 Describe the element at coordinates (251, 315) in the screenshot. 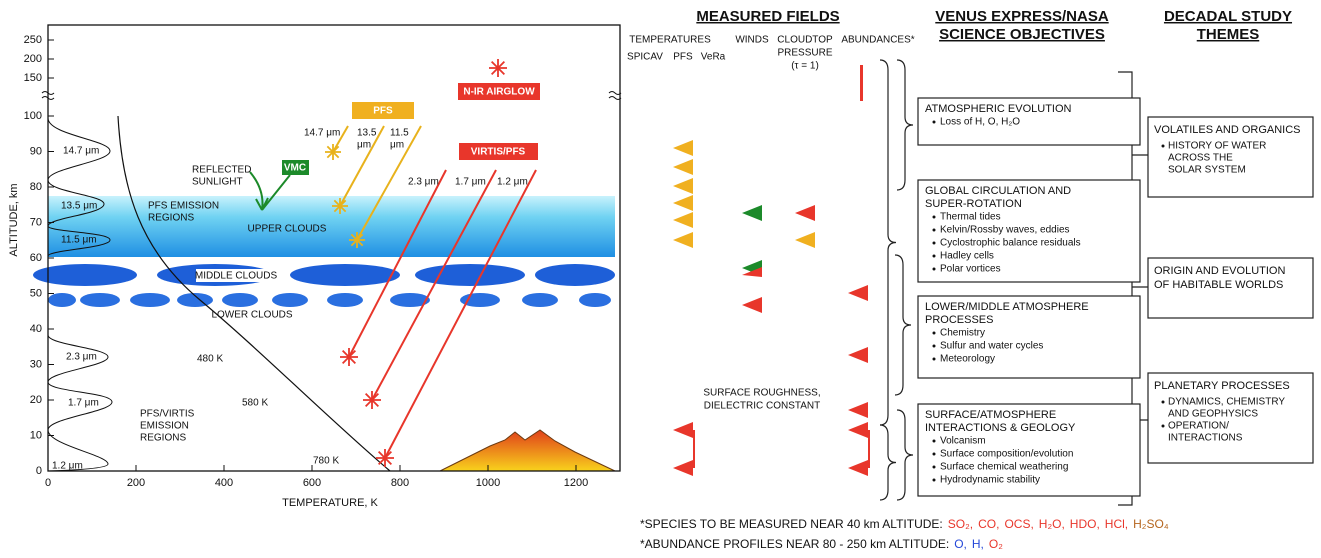

I see `cloud-label: LOWER CLOUDS` at that location.